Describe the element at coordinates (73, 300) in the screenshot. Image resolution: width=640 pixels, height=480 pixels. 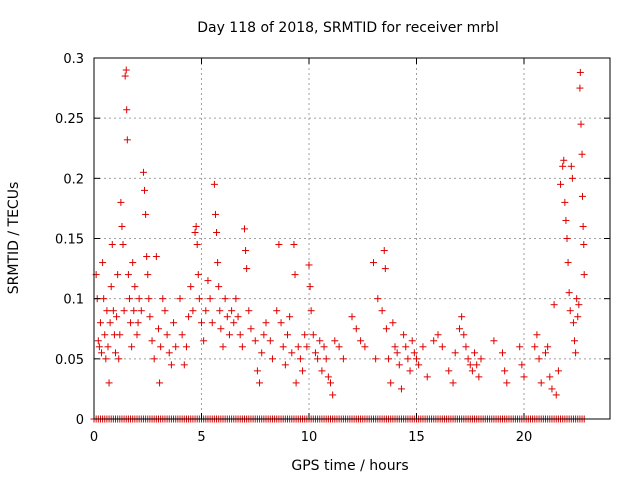
I see `y-tick-label: 0.1` at that location.